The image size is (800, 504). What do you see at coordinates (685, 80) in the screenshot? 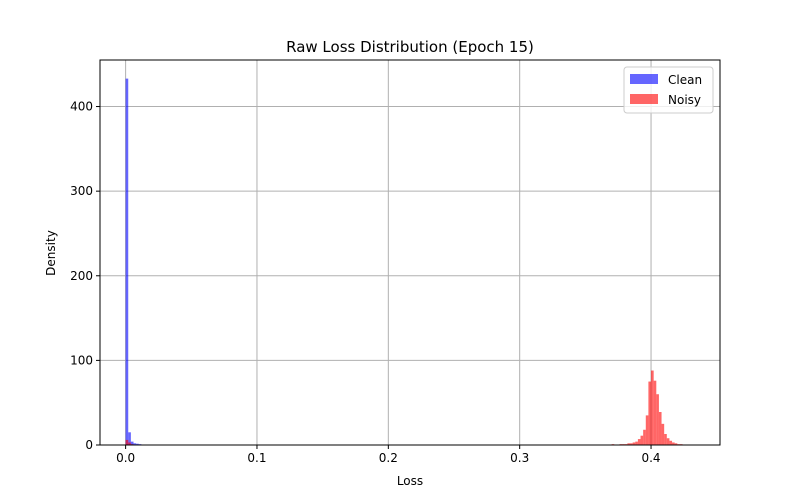
I see `legend-label-clean: Clean` at bounding box center [685, 80].